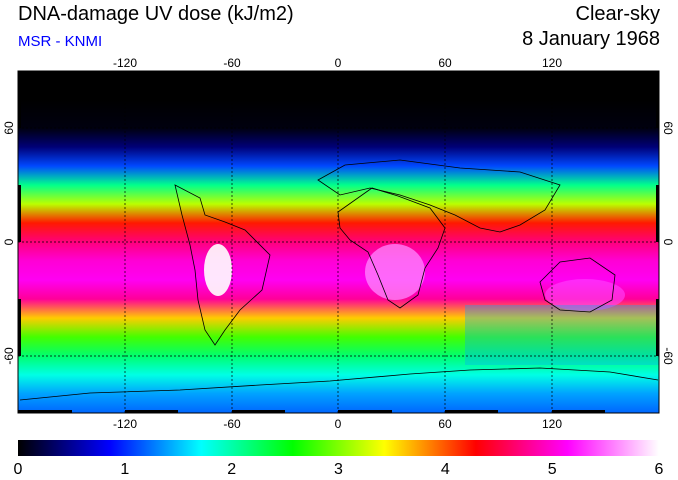 Image resolution: width=678 pixels, height=480 pixels. I want to click on antarctica-coast, so click(339, 384).